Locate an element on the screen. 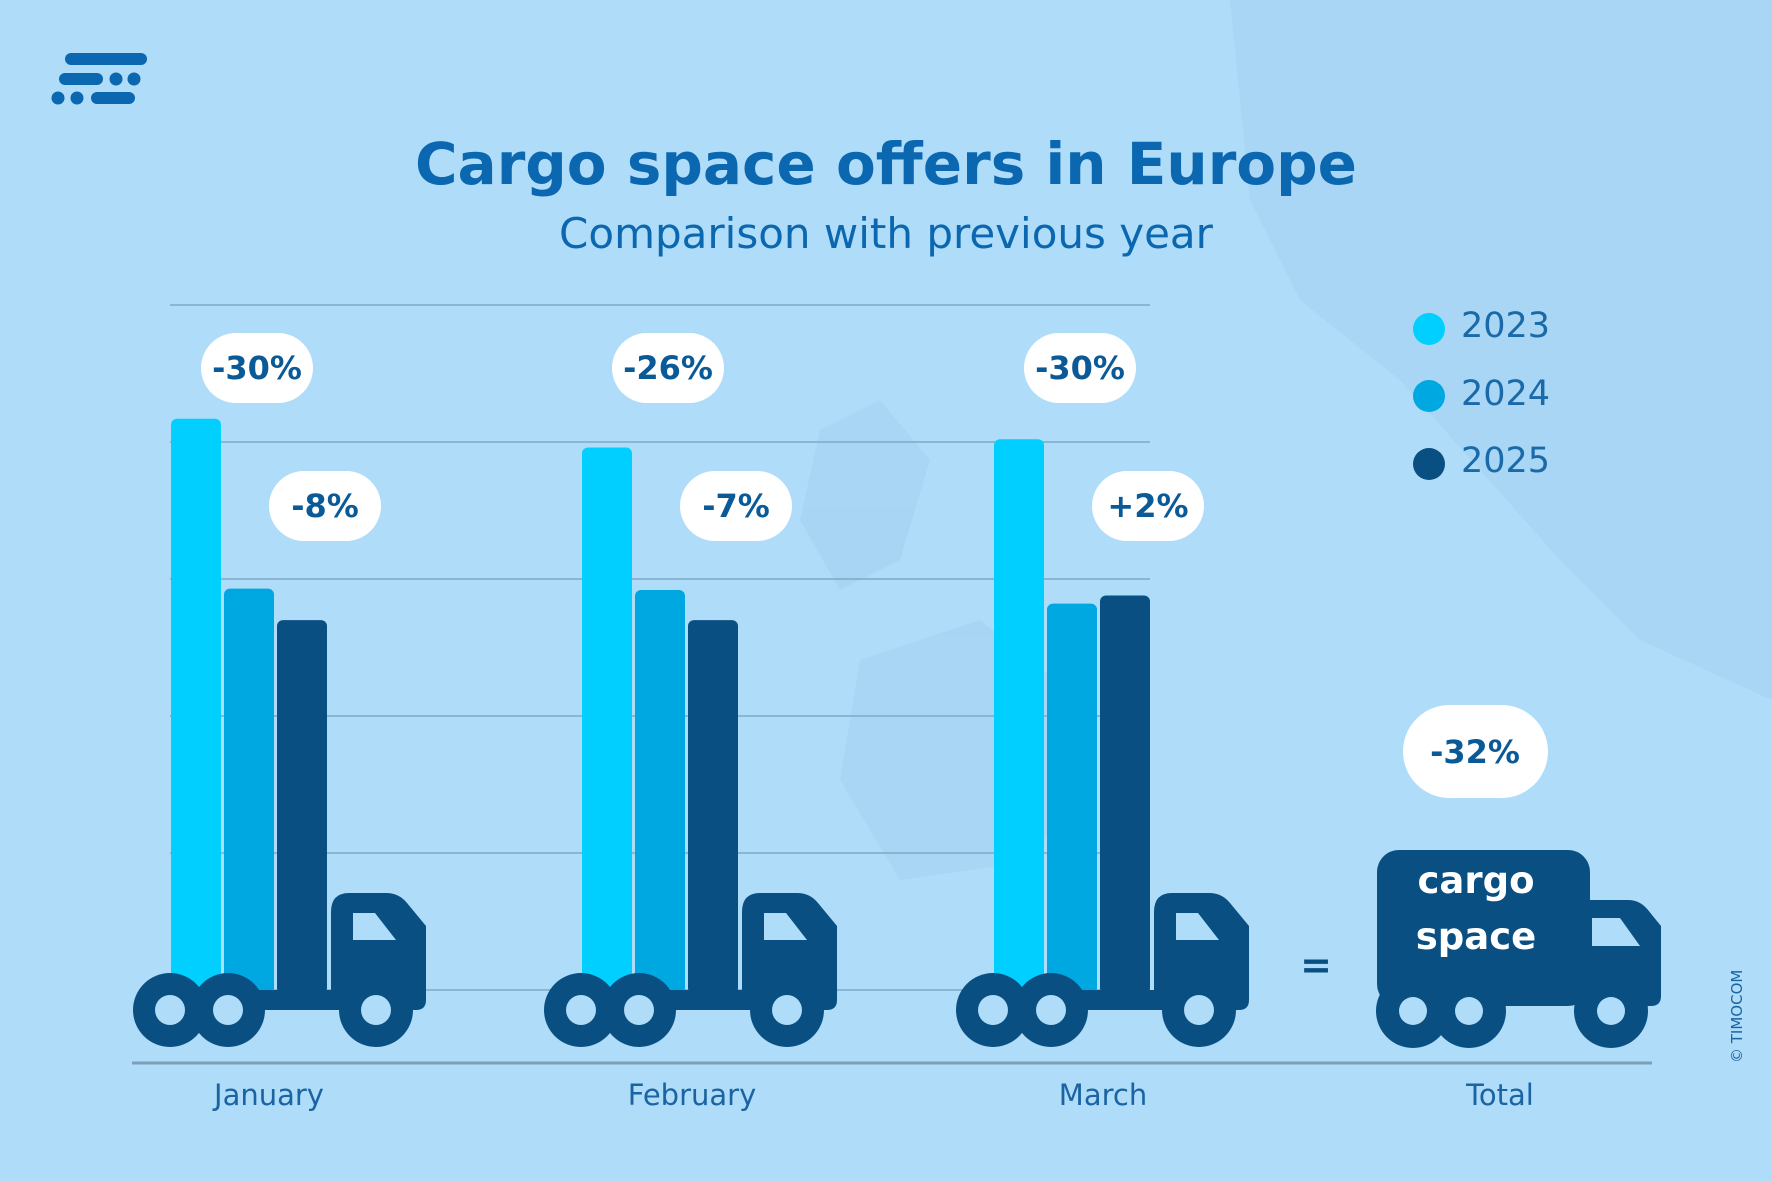 This screenshot has height=1181, width=1772. change-label: -8% is located at coordinates (325, 506).